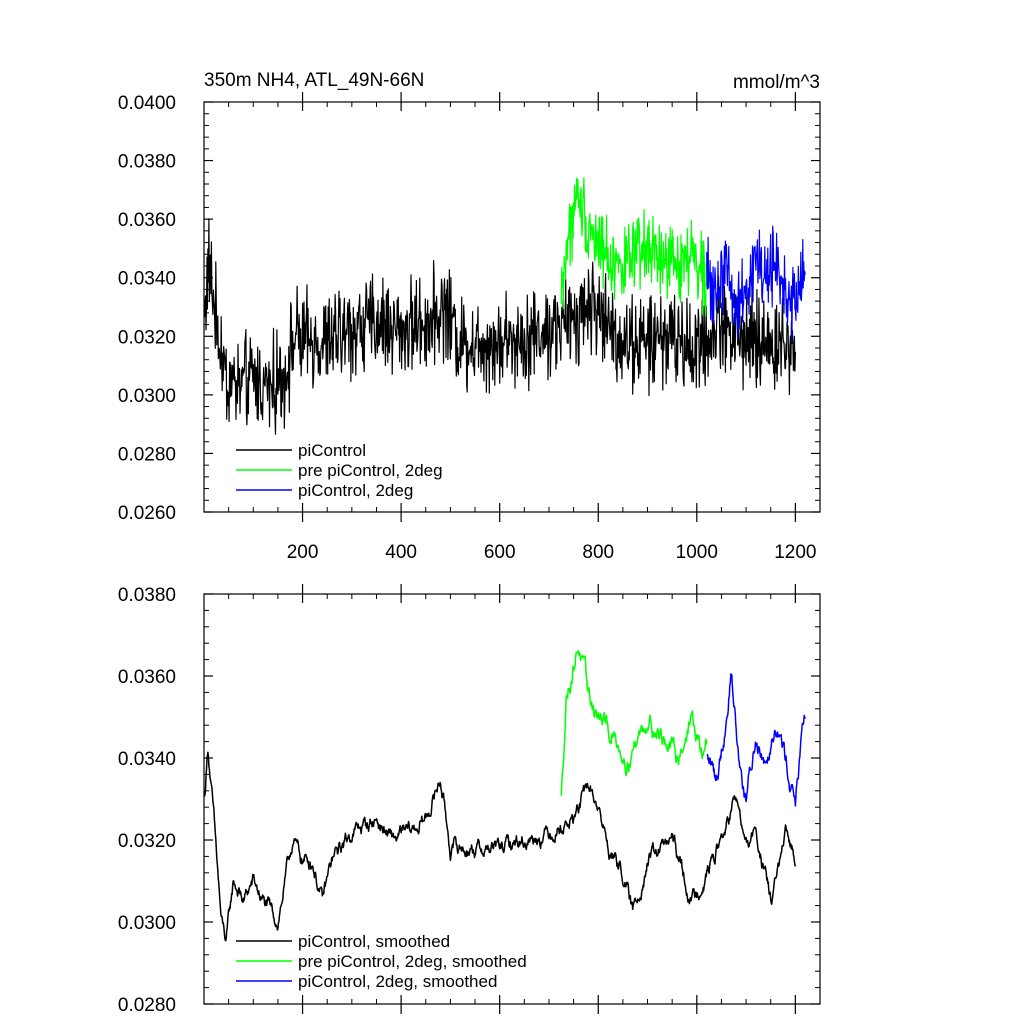  What do you see at coordinates (776, 82) in the screenshot?
I see `units-label: mmol/m^3` at bounding box center [776, 82].